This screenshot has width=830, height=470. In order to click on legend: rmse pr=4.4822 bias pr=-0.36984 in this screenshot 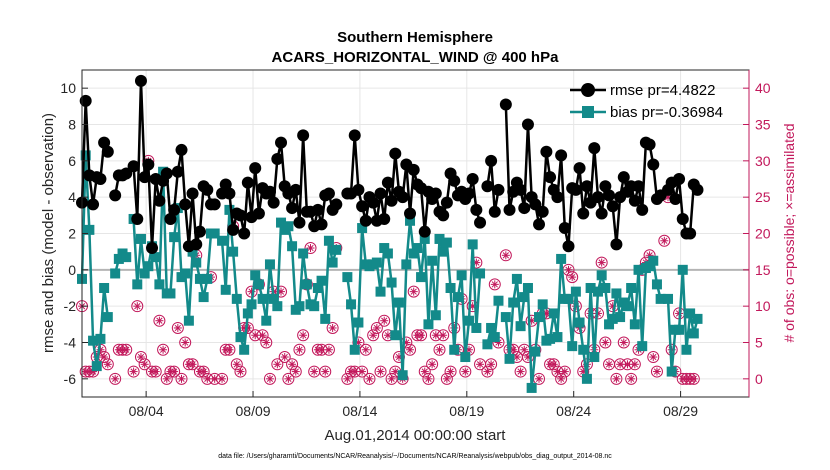, I will do `click(646, 101)`.